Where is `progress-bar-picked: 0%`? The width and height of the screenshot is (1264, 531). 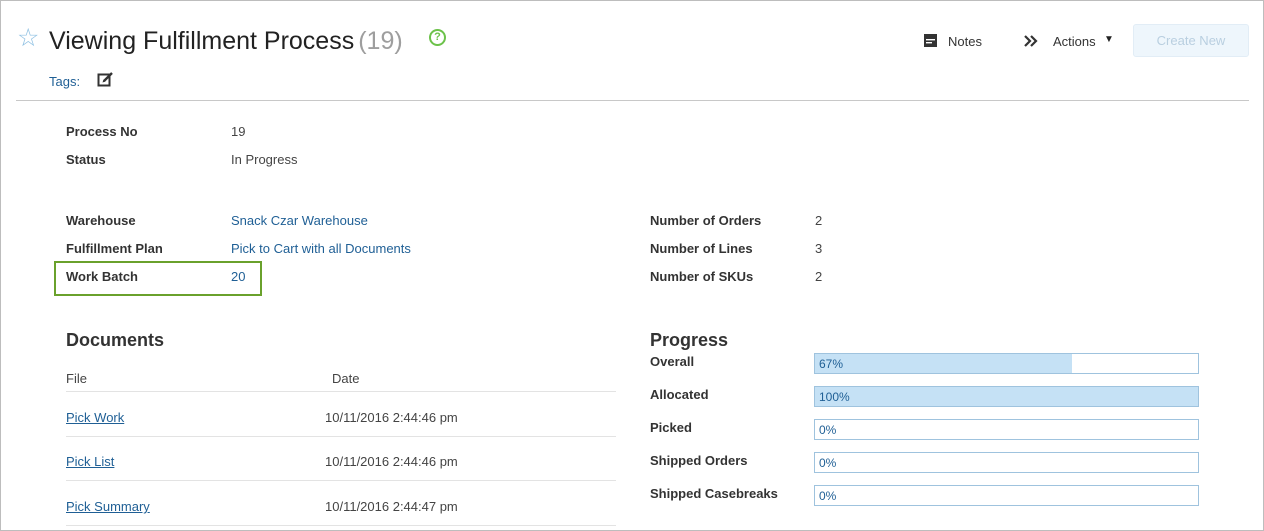
progress-bar-picked: 0% is located at coordinates (1006, 429).